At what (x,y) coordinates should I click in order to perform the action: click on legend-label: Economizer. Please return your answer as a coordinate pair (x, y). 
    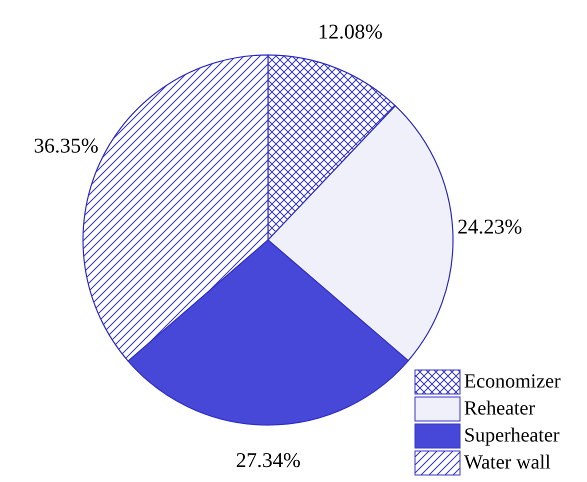
    Looking at the image, I should click on (512, 381).